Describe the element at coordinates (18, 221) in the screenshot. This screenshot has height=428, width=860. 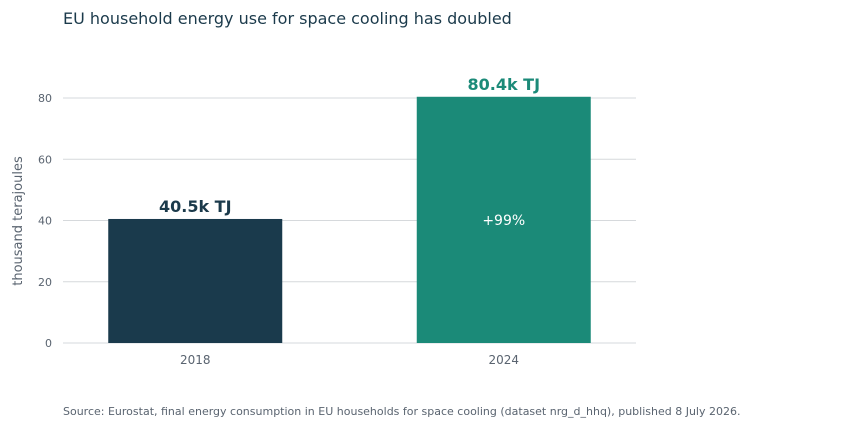
I see `y-axis-label: thousand terajoules` at that location.